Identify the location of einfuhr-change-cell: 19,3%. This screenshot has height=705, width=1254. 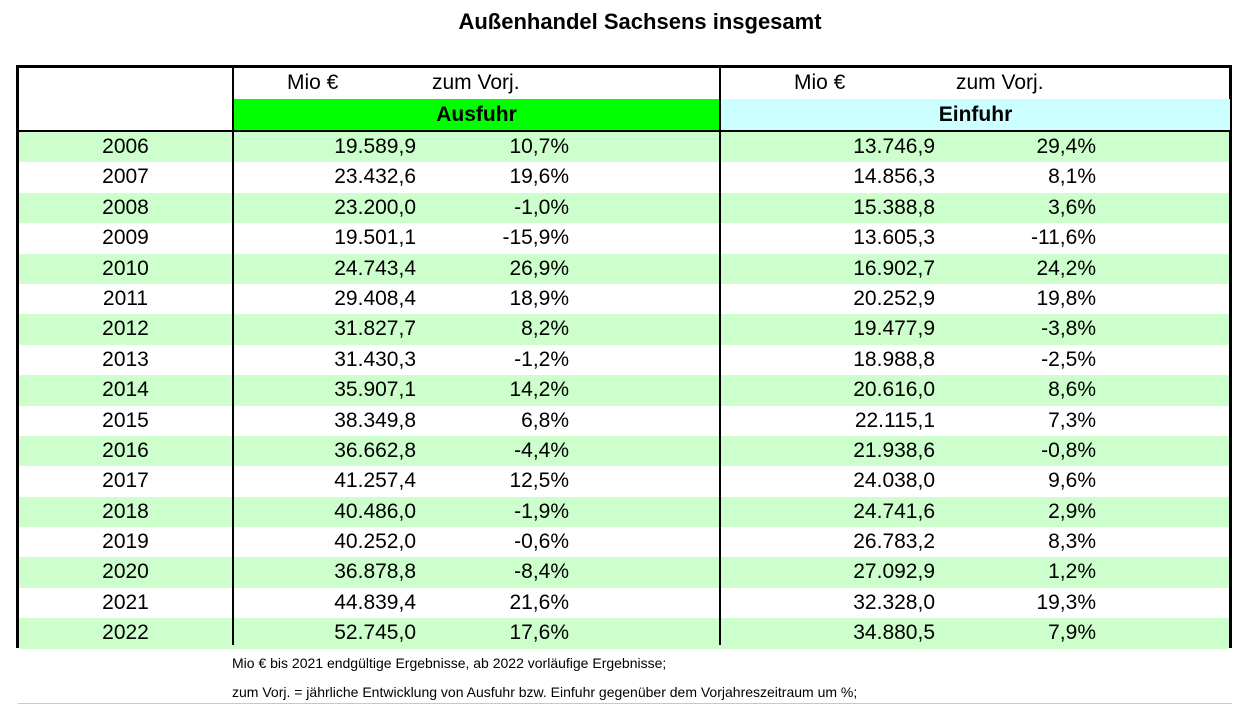
(1066, 602).